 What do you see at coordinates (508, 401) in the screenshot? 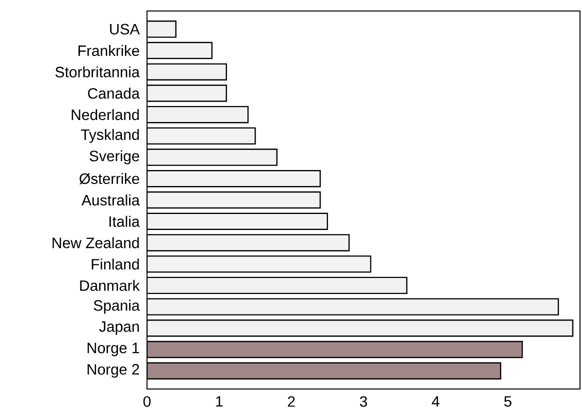
I see `x-tick-label: 5` at bounding box center [508, 401].